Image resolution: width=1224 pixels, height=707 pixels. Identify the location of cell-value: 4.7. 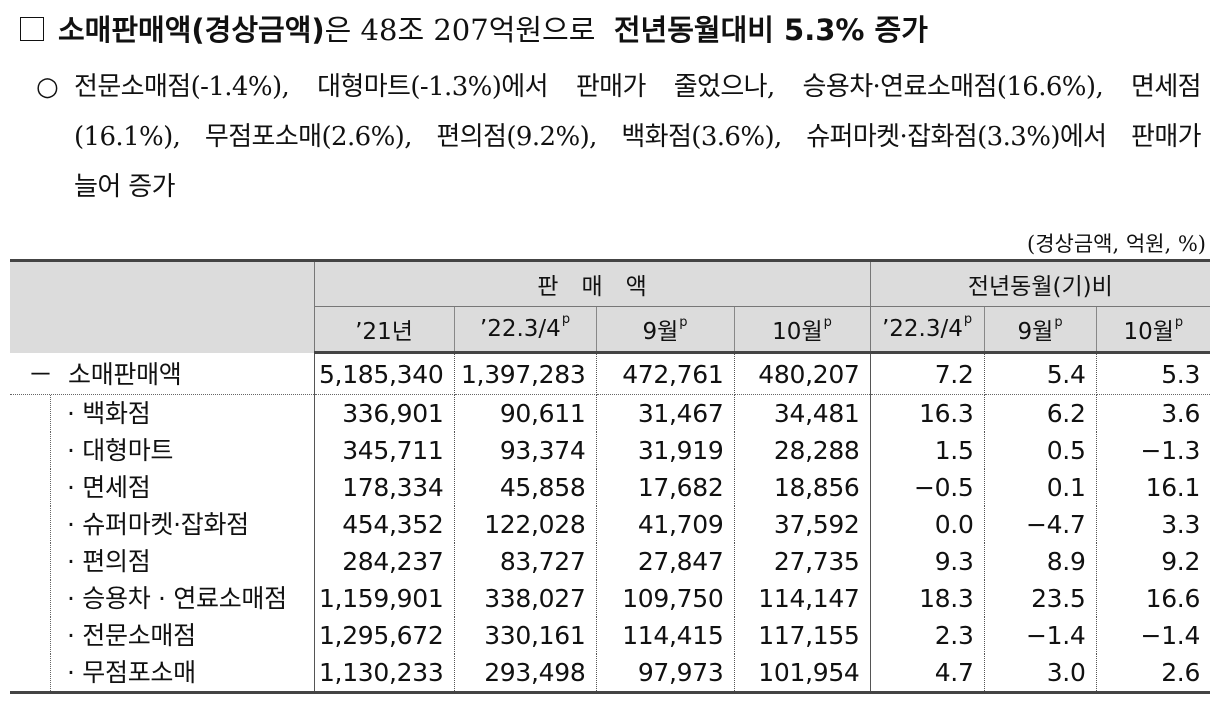
(927, 674).